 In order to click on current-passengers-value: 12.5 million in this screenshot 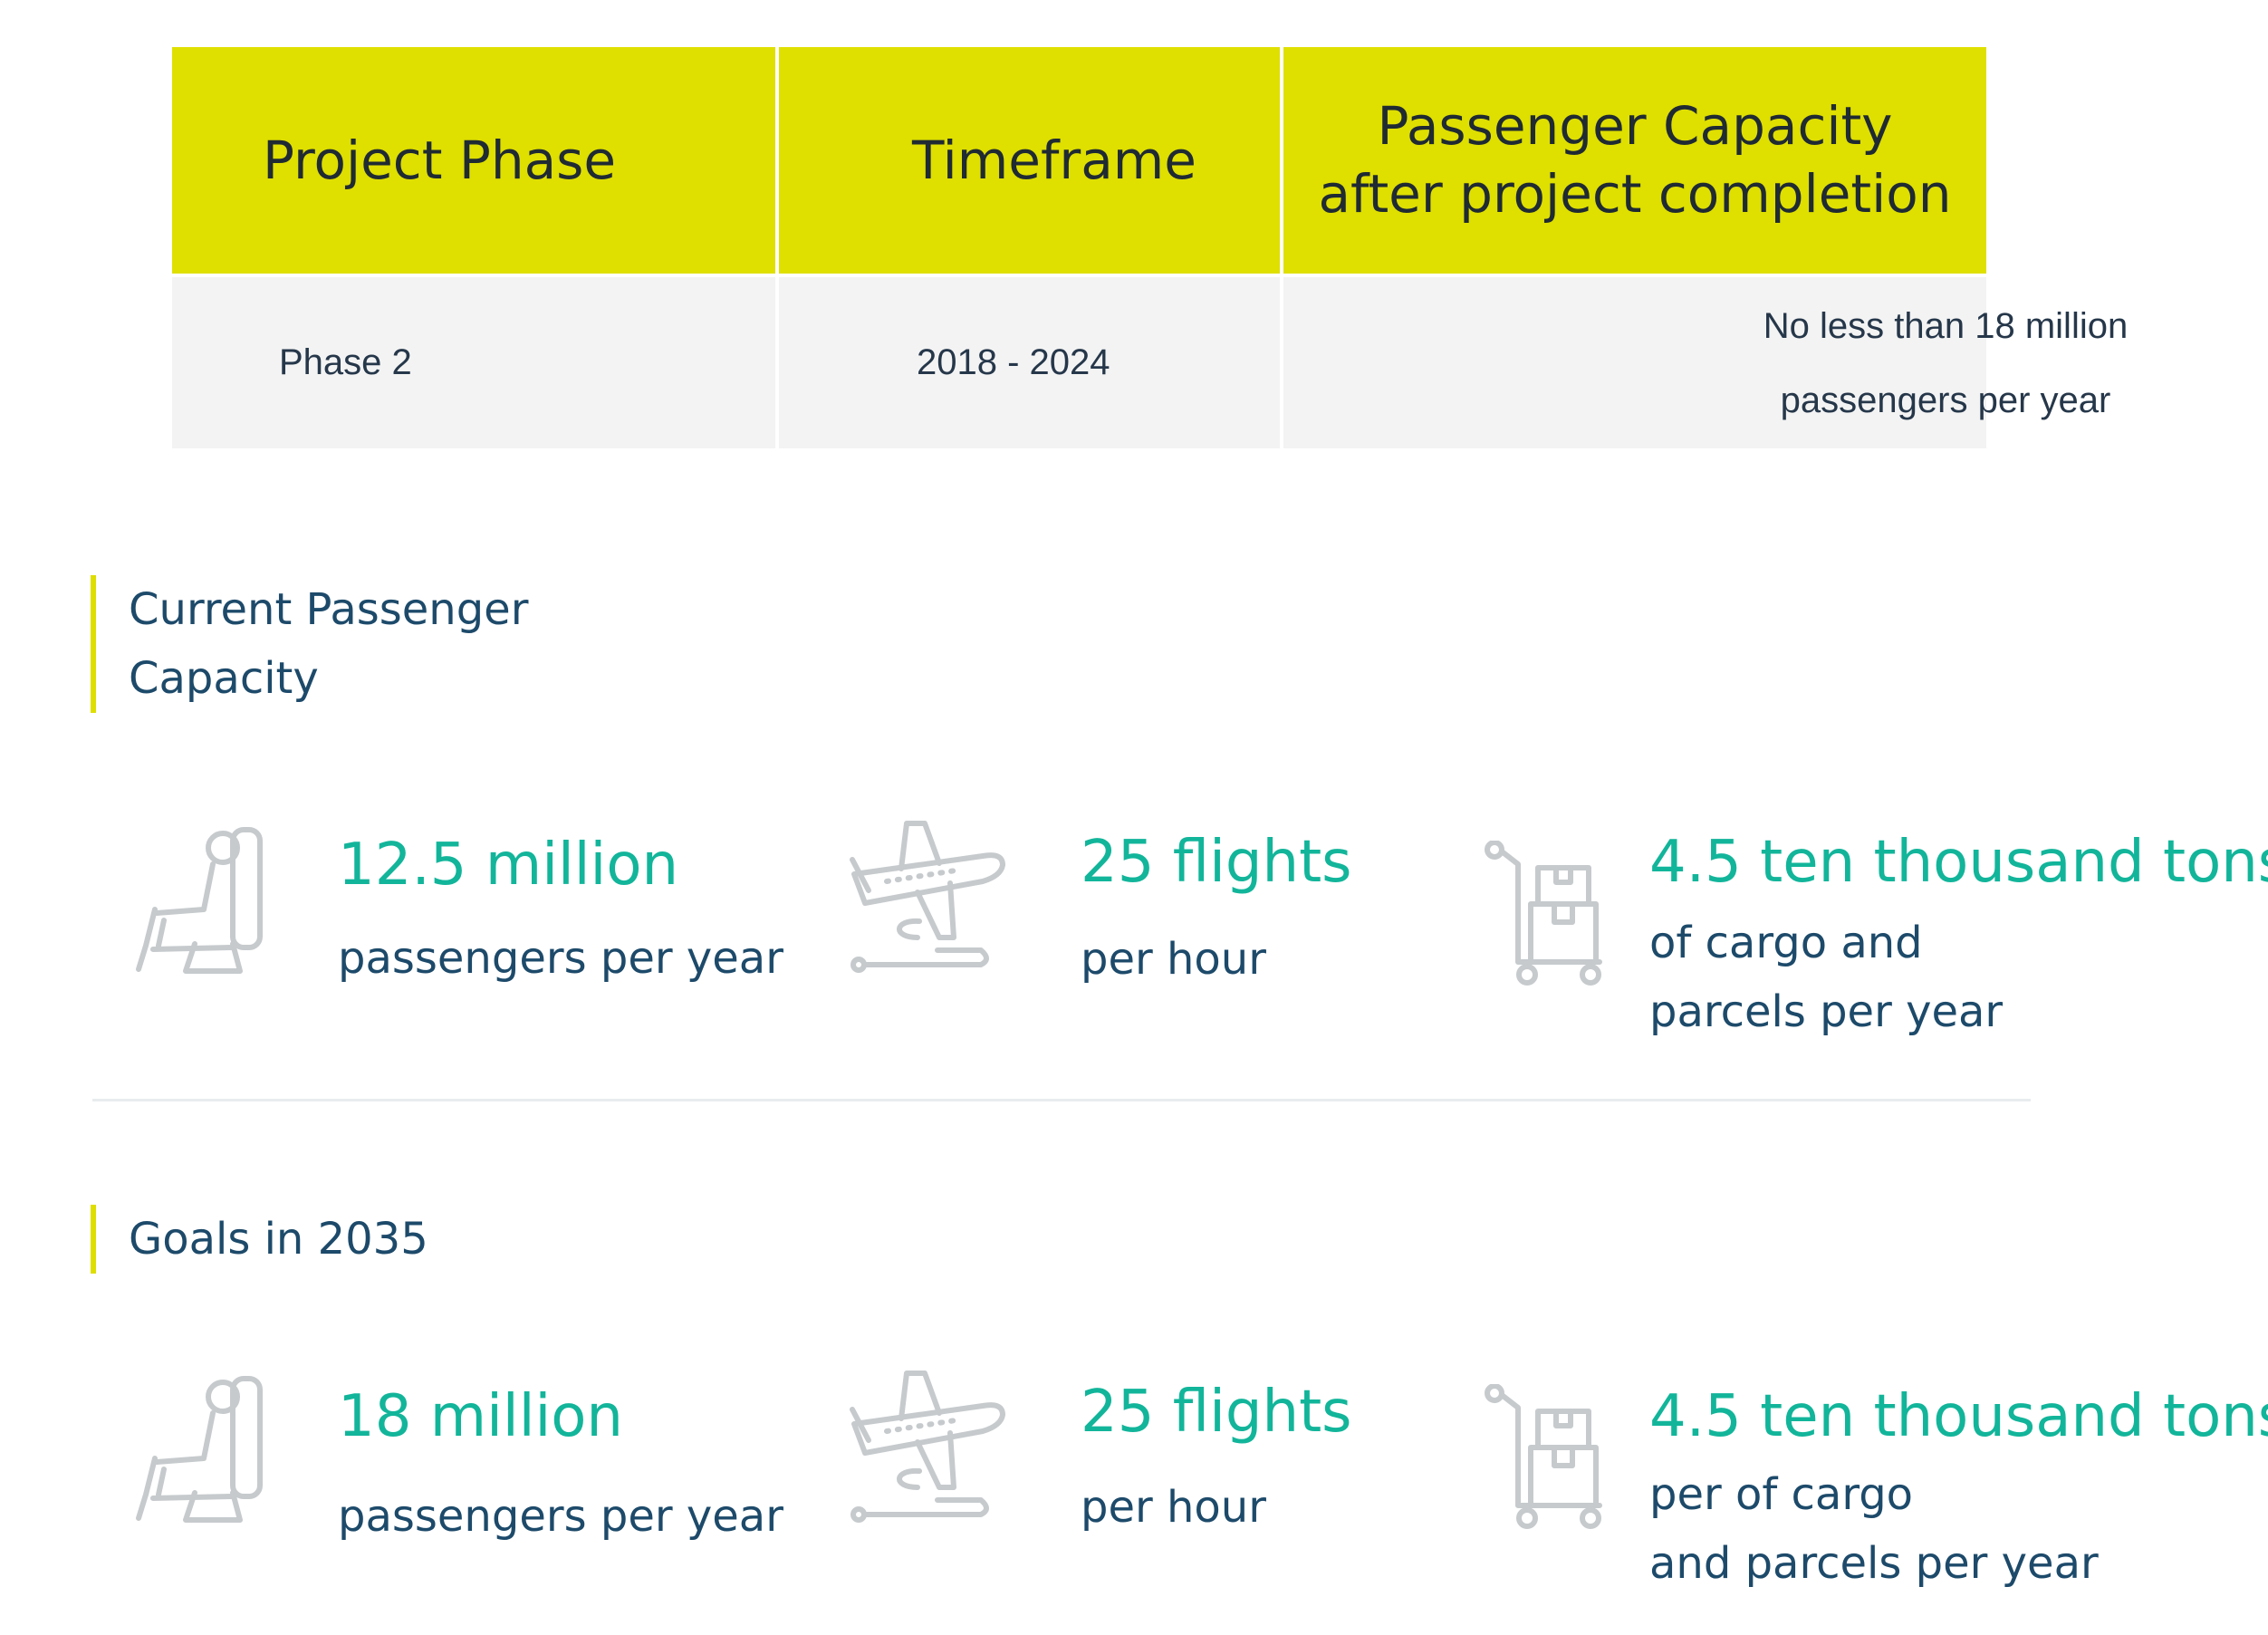, I will do `click(509, 865)`.